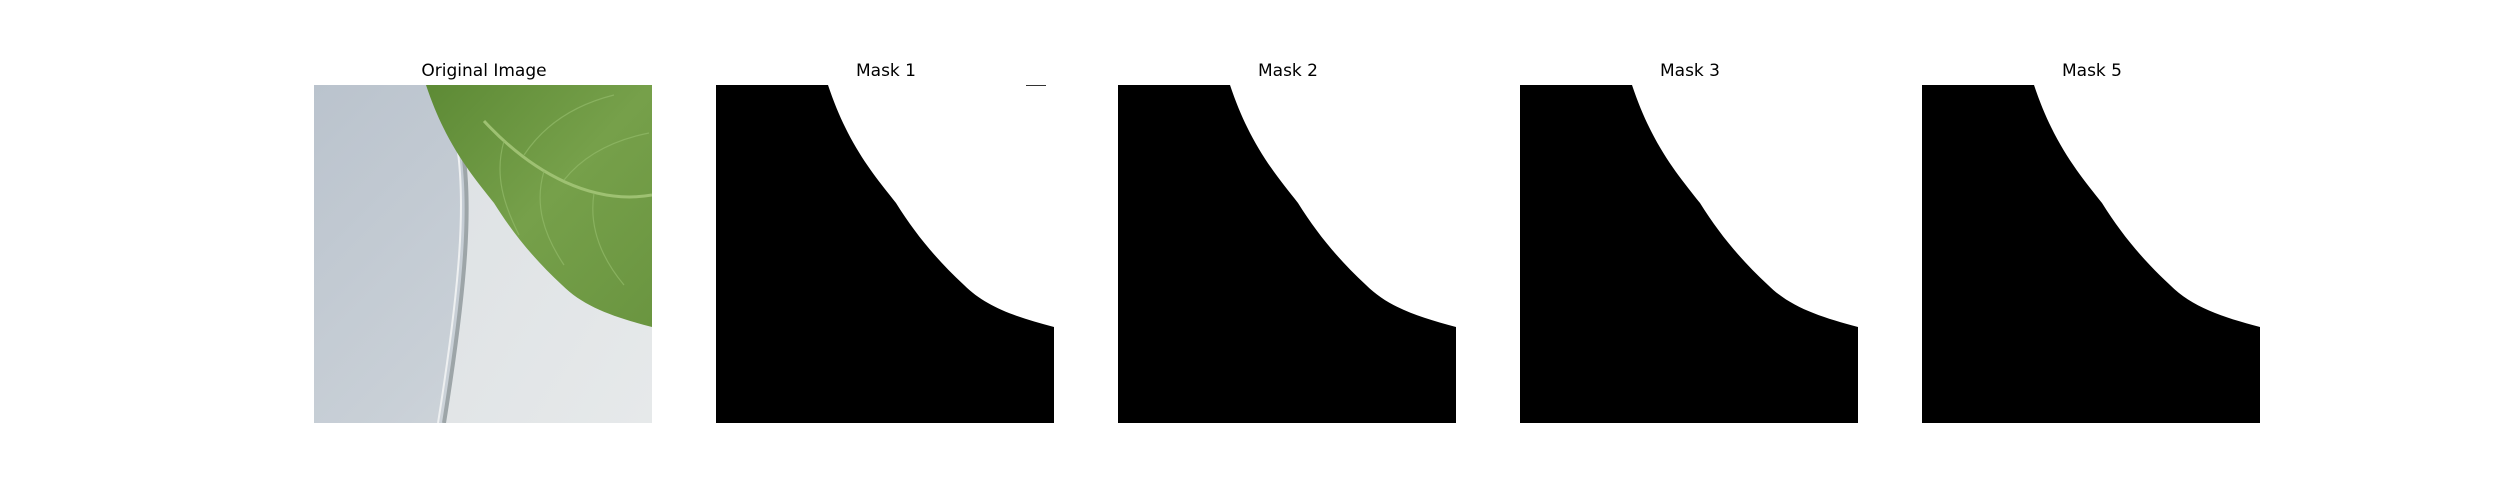 The image size is (2500, 500). I want to click on original-photo, so click(483, 254).